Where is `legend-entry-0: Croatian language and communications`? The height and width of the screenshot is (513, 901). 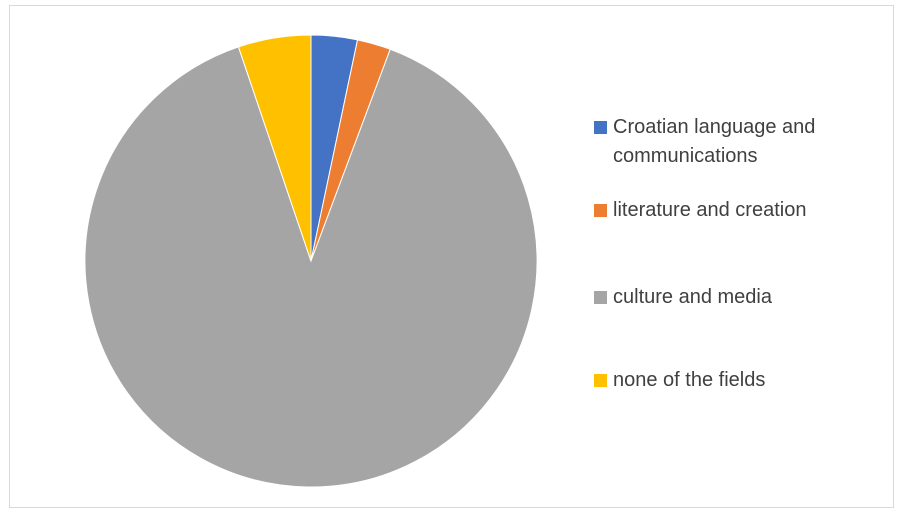 legend-entry-0: Croatian language and communications is located at coordinates (733, 143).